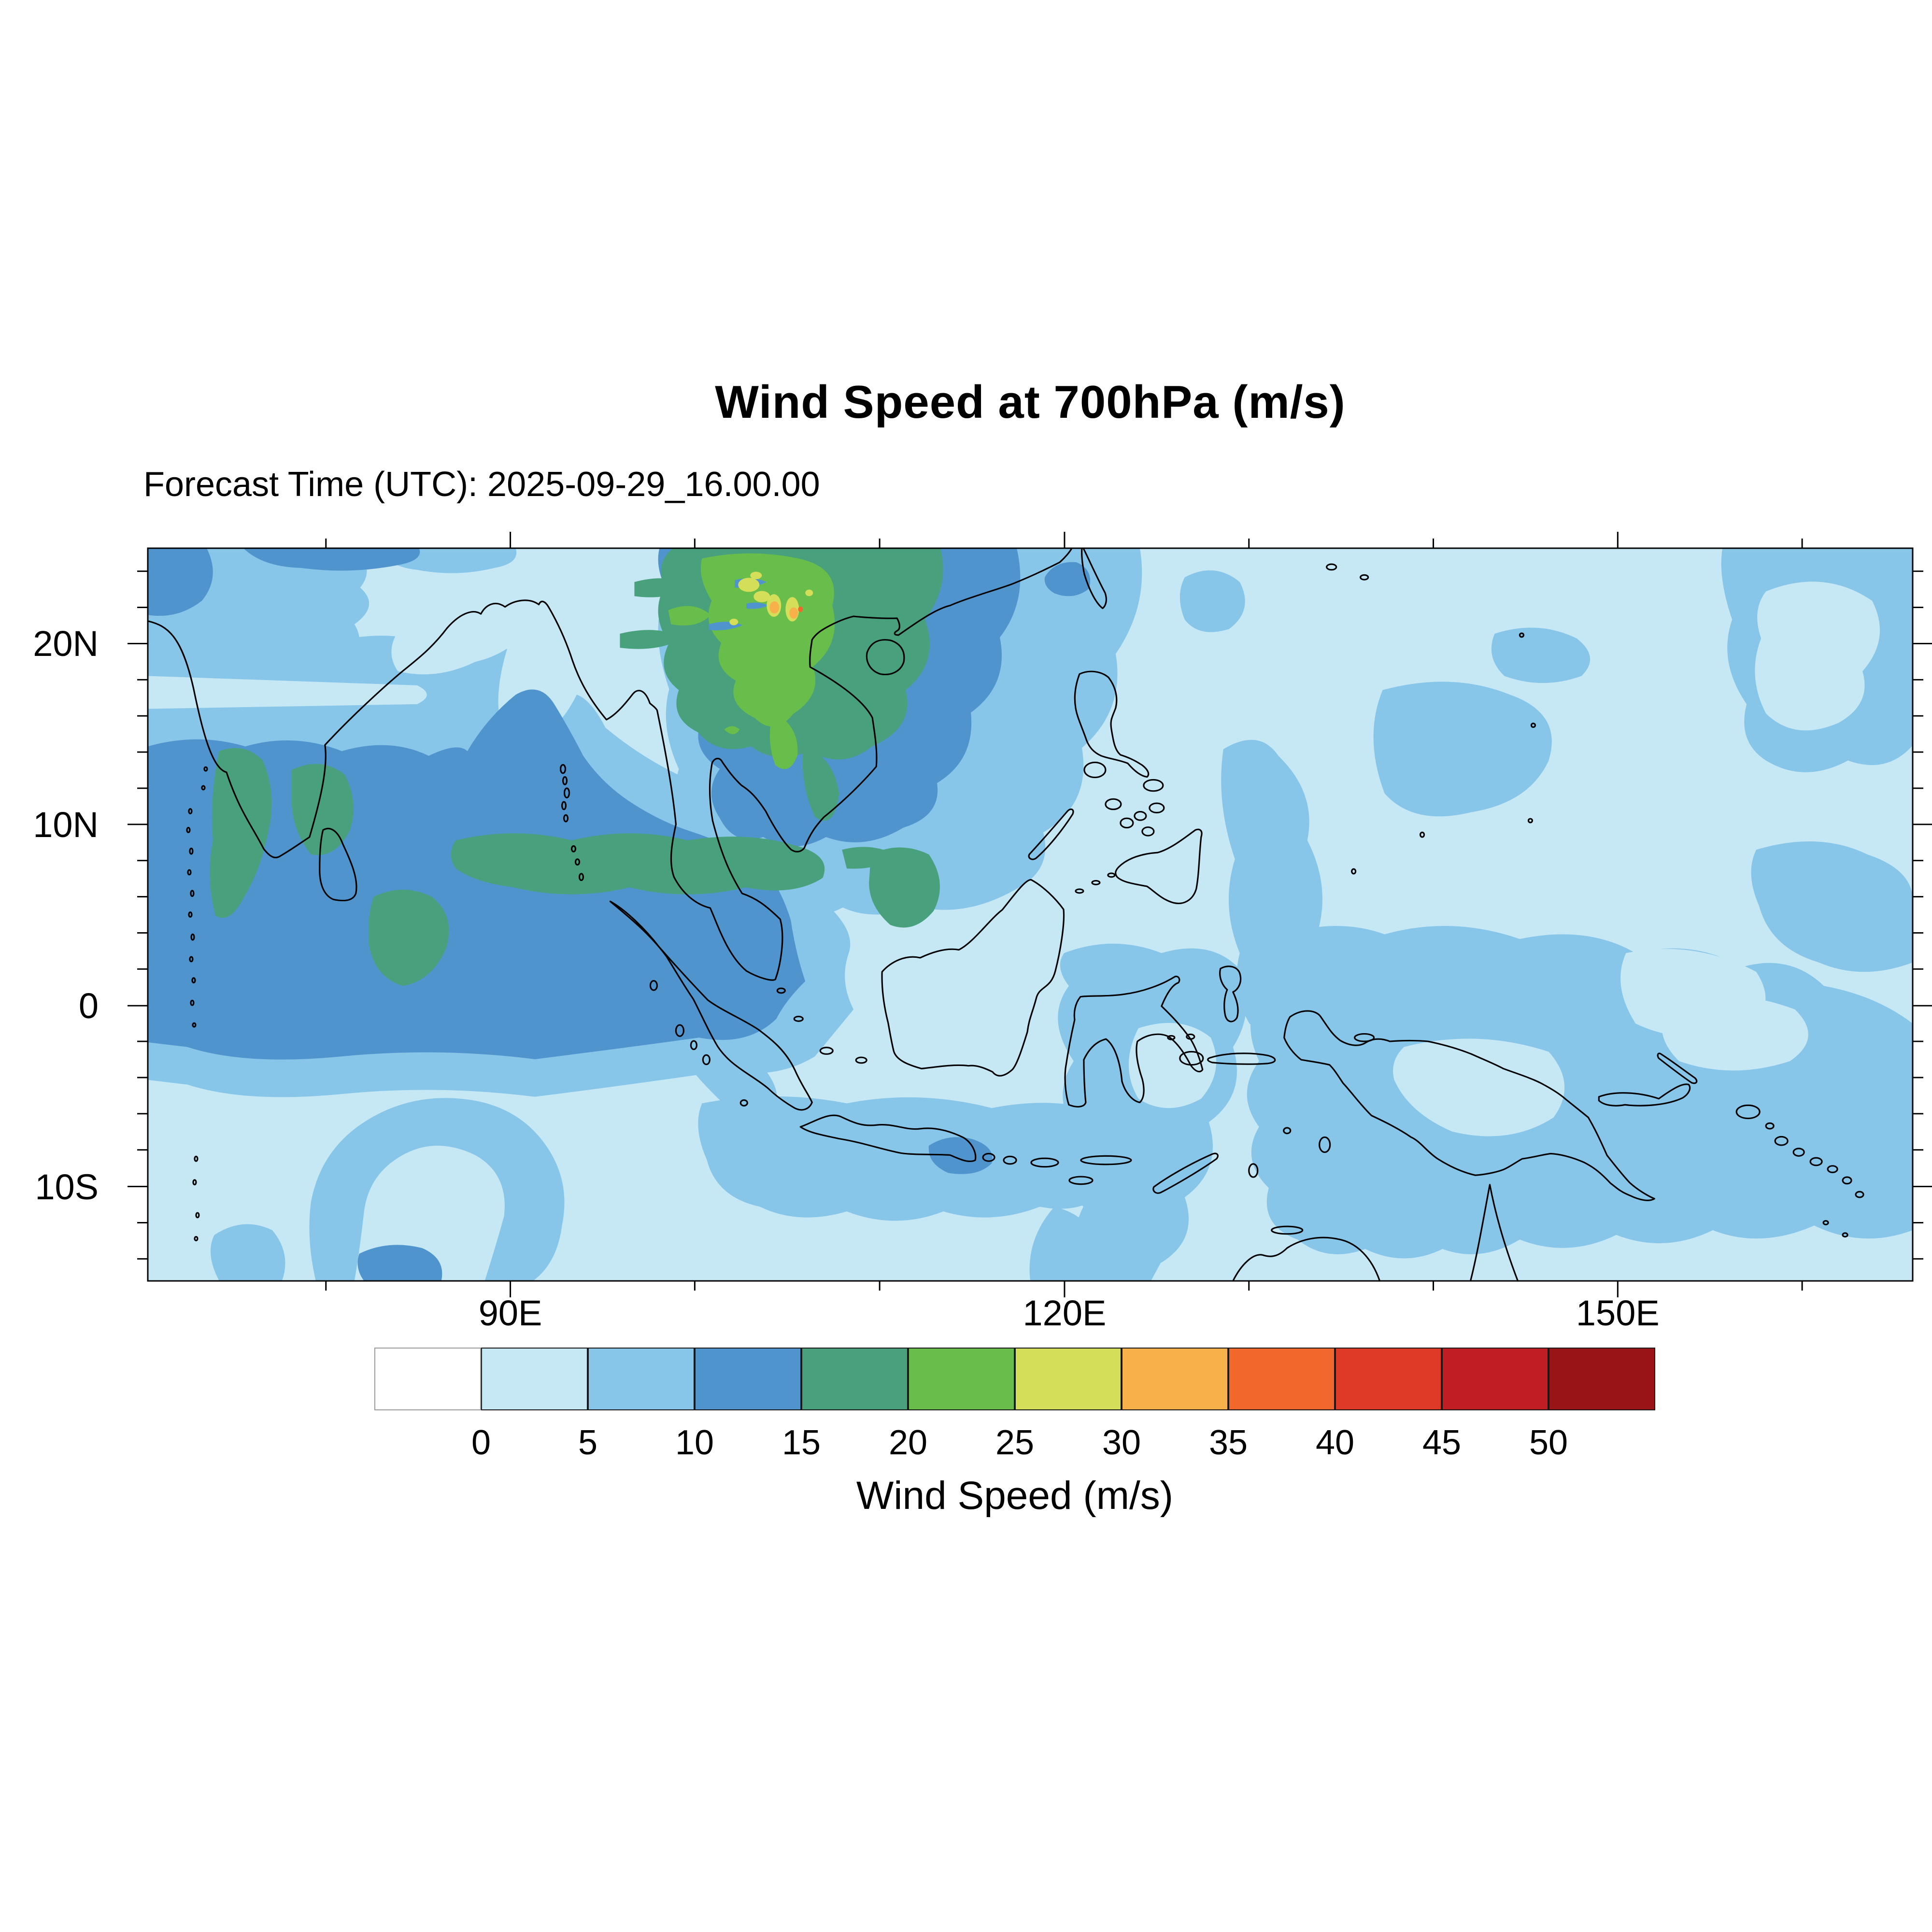 This screenshot has height=1932, width=1932. What do you see at coordinates (1548, 1442) in the screenshot?
I see `colorbar-tick-label: 50` at bounding box center [1548, 1442].